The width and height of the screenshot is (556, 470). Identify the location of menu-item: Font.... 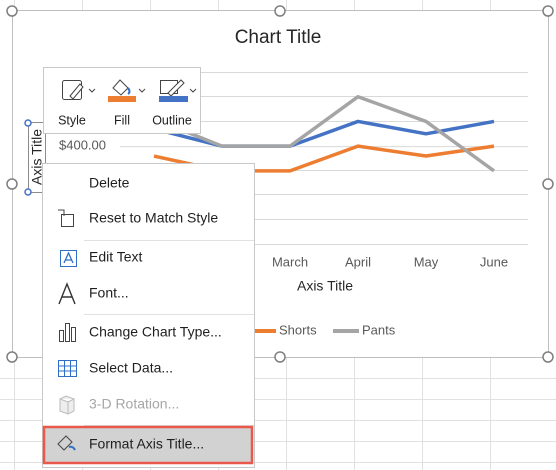
(109, 293).